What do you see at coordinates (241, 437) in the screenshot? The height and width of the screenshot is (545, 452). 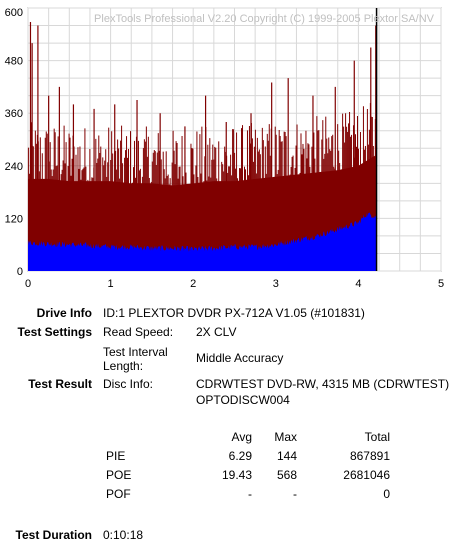 I see `col-header-avg: Avg` at bounding box center [241, 437].